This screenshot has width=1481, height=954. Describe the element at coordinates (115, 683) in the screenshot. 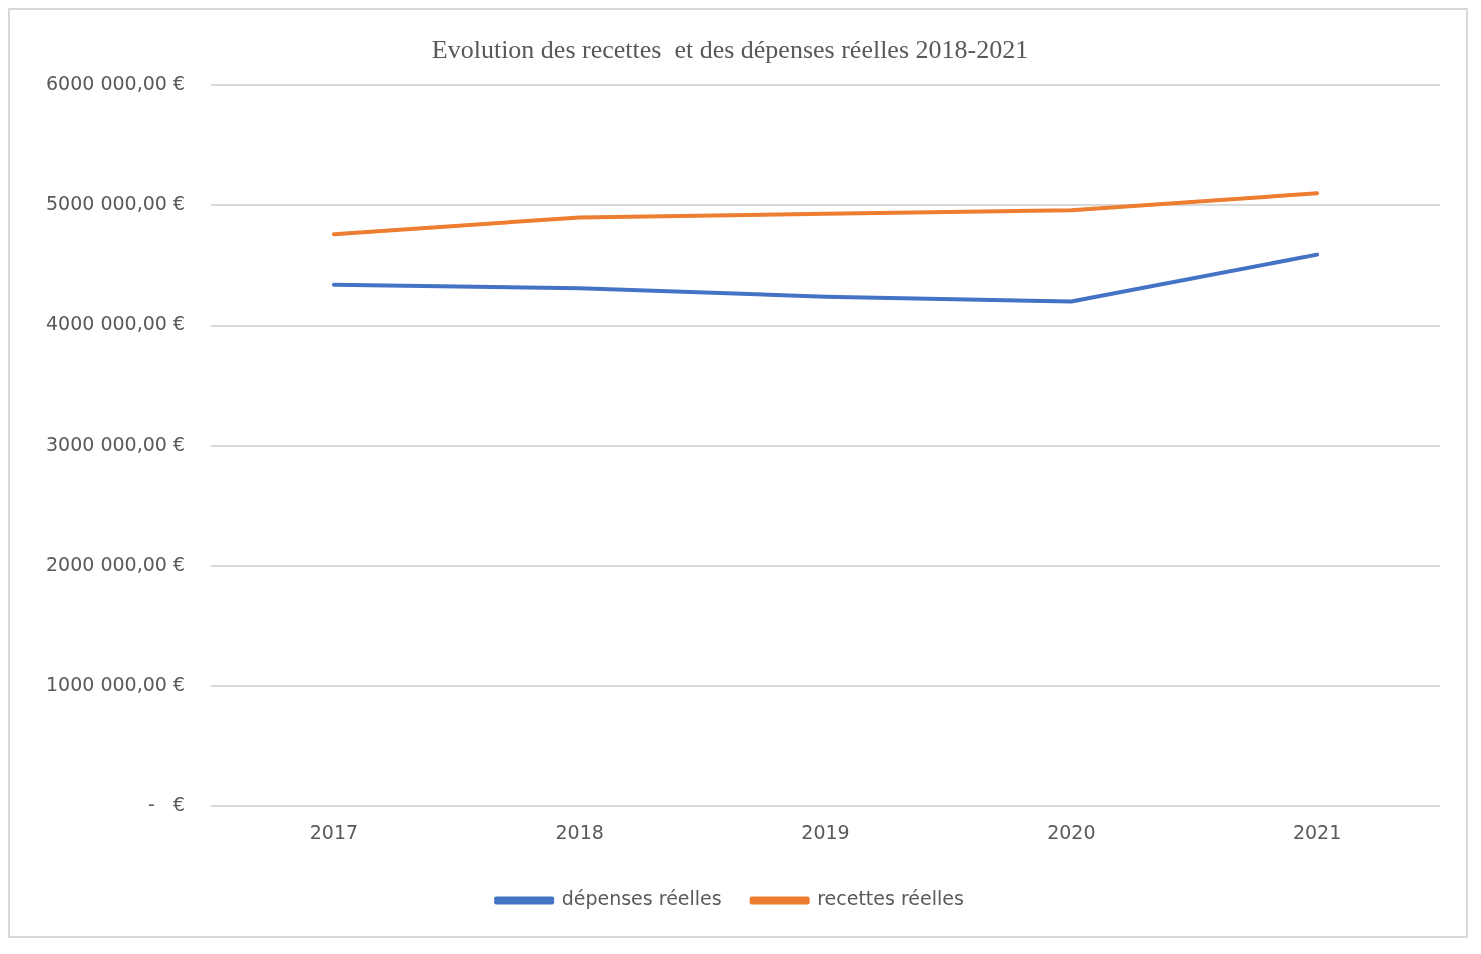

I see `y-tick-label: 1000 000,00 €` at that location.